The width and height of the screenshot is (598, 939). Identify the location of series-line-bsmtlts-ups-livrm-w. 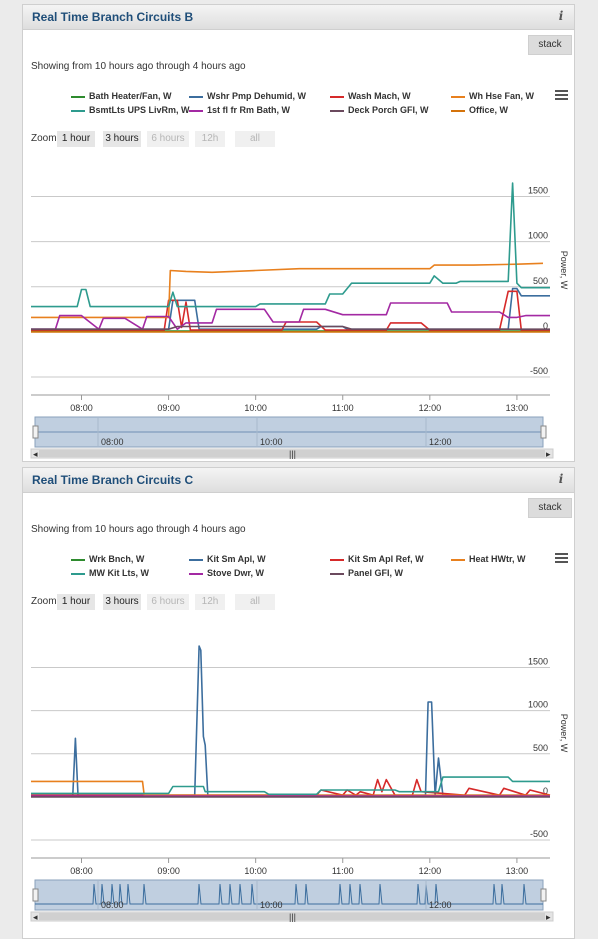
(290, 245).